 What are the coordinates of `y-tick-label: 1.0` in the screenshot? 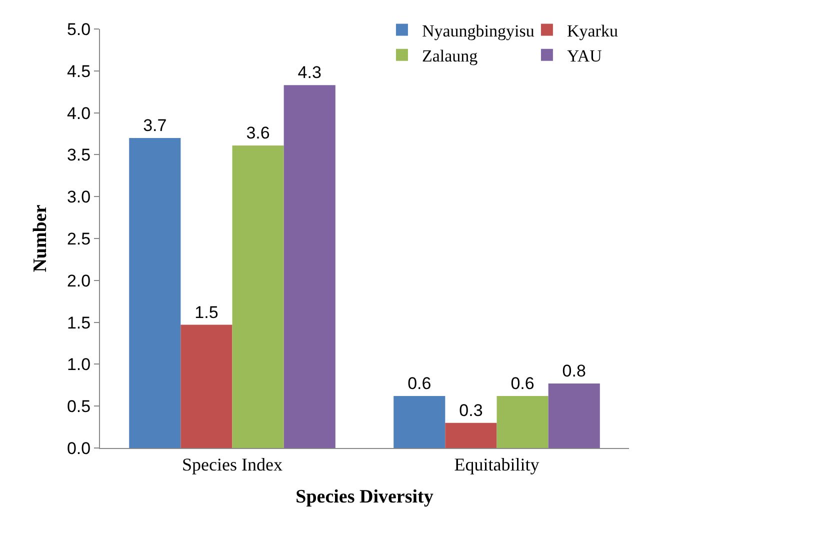 It's located at (78, 364).